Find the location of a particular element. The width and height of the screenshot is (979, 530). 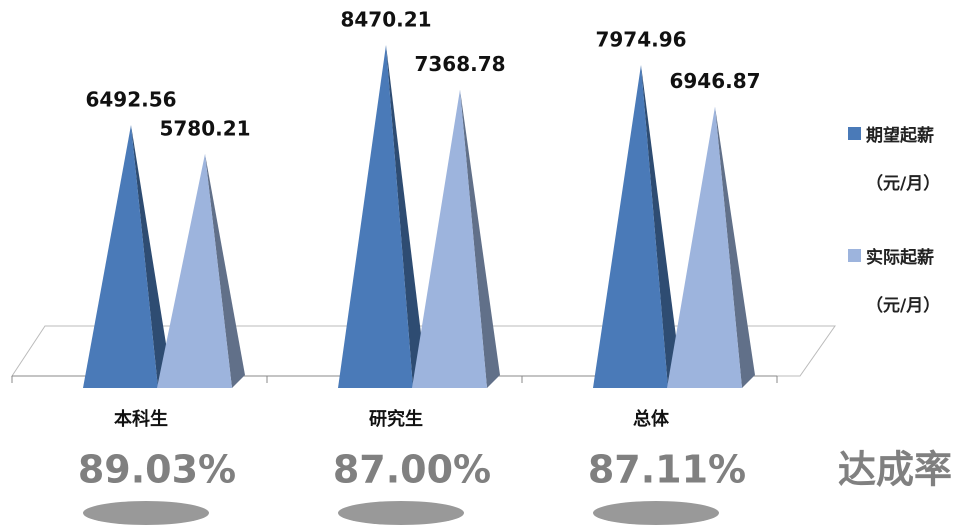

x-tick-label: 研究生 is located at coordinates (396, 419).